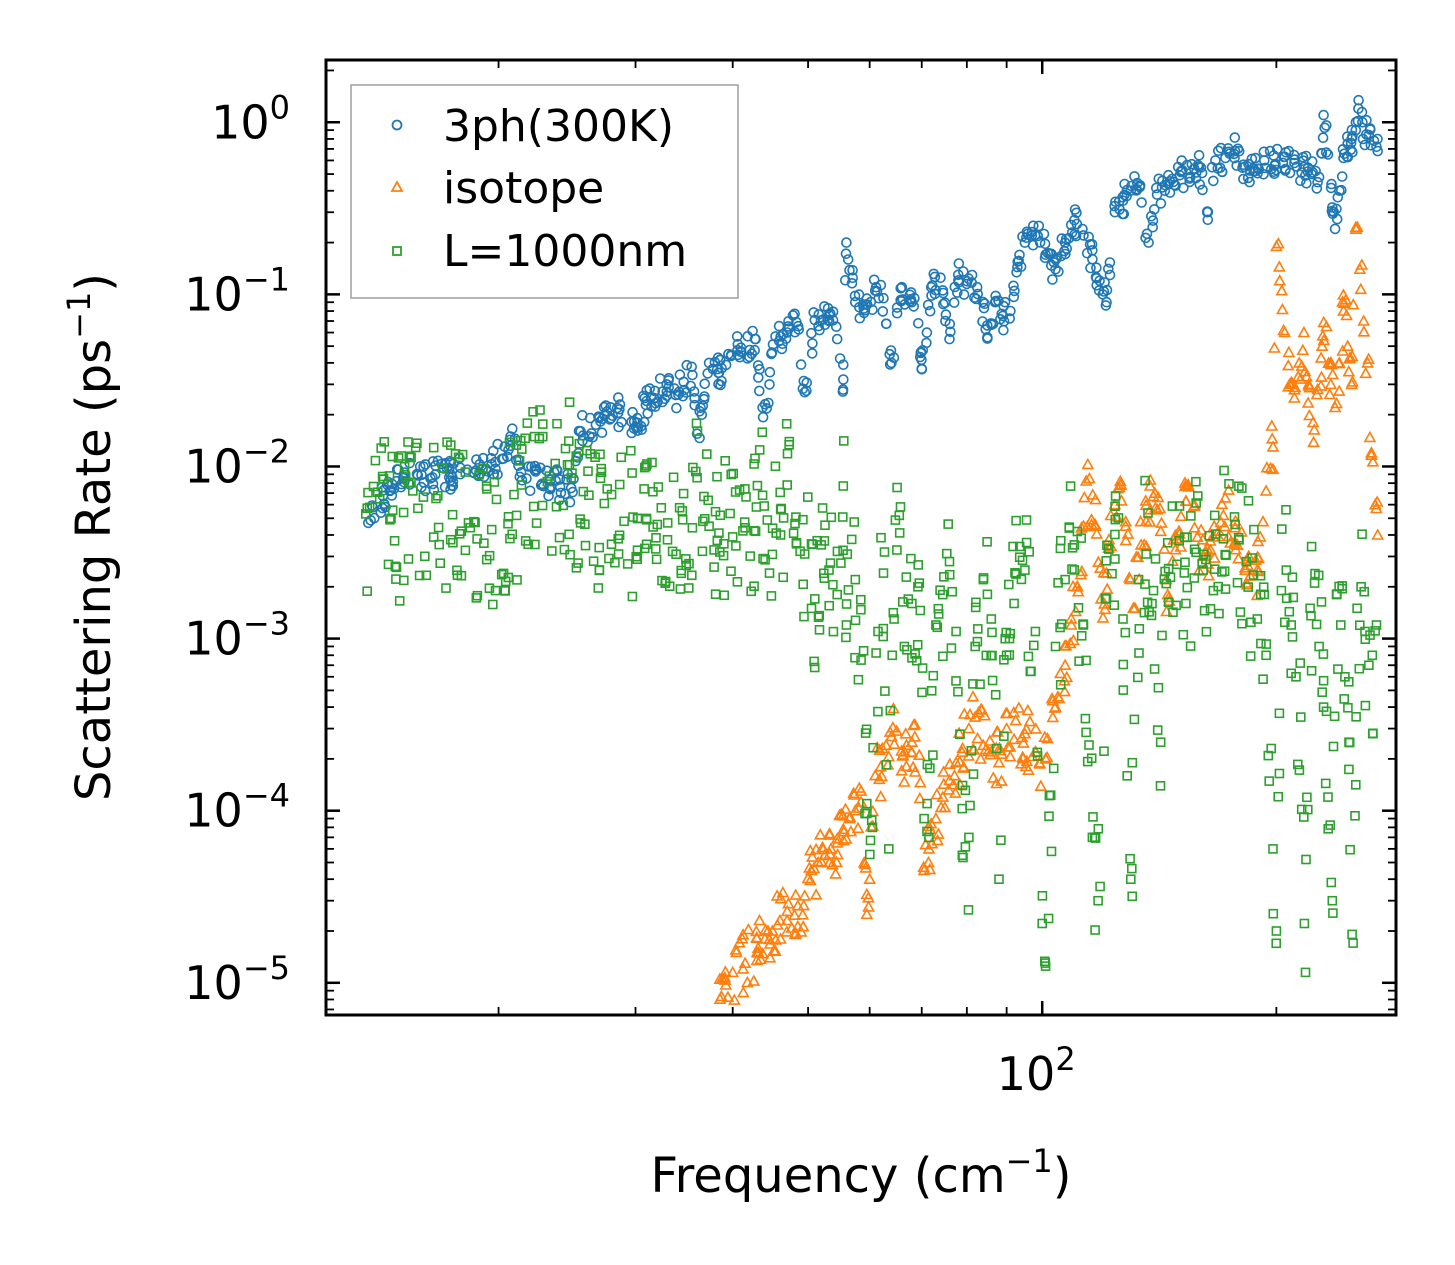  What do you see at coordinates (213, 639) in the screenshot?
I see `y-tick-base: 10` at bounding box center [213, 639].